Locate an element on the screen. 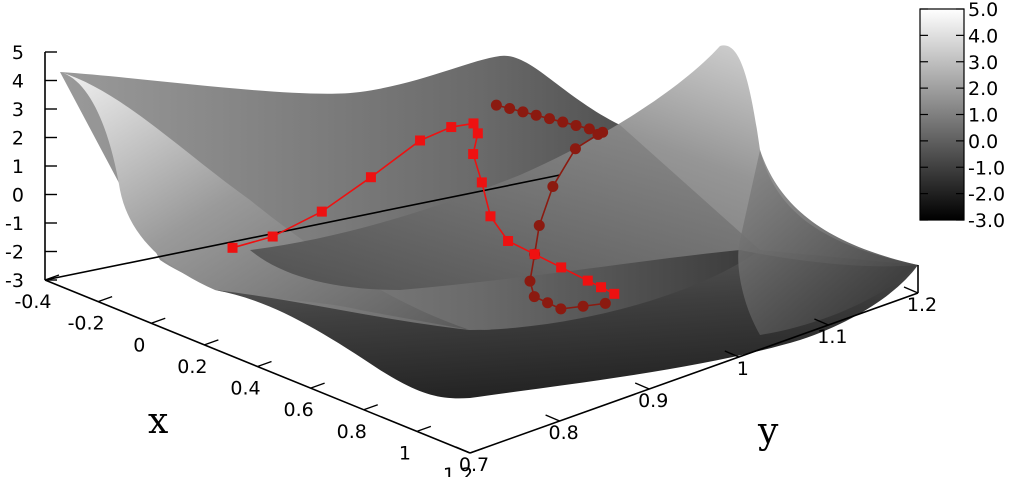 The width and height of the screenshot is (1024, 477). y-tick-label: 1.2 is located at coordinates (922, 305).